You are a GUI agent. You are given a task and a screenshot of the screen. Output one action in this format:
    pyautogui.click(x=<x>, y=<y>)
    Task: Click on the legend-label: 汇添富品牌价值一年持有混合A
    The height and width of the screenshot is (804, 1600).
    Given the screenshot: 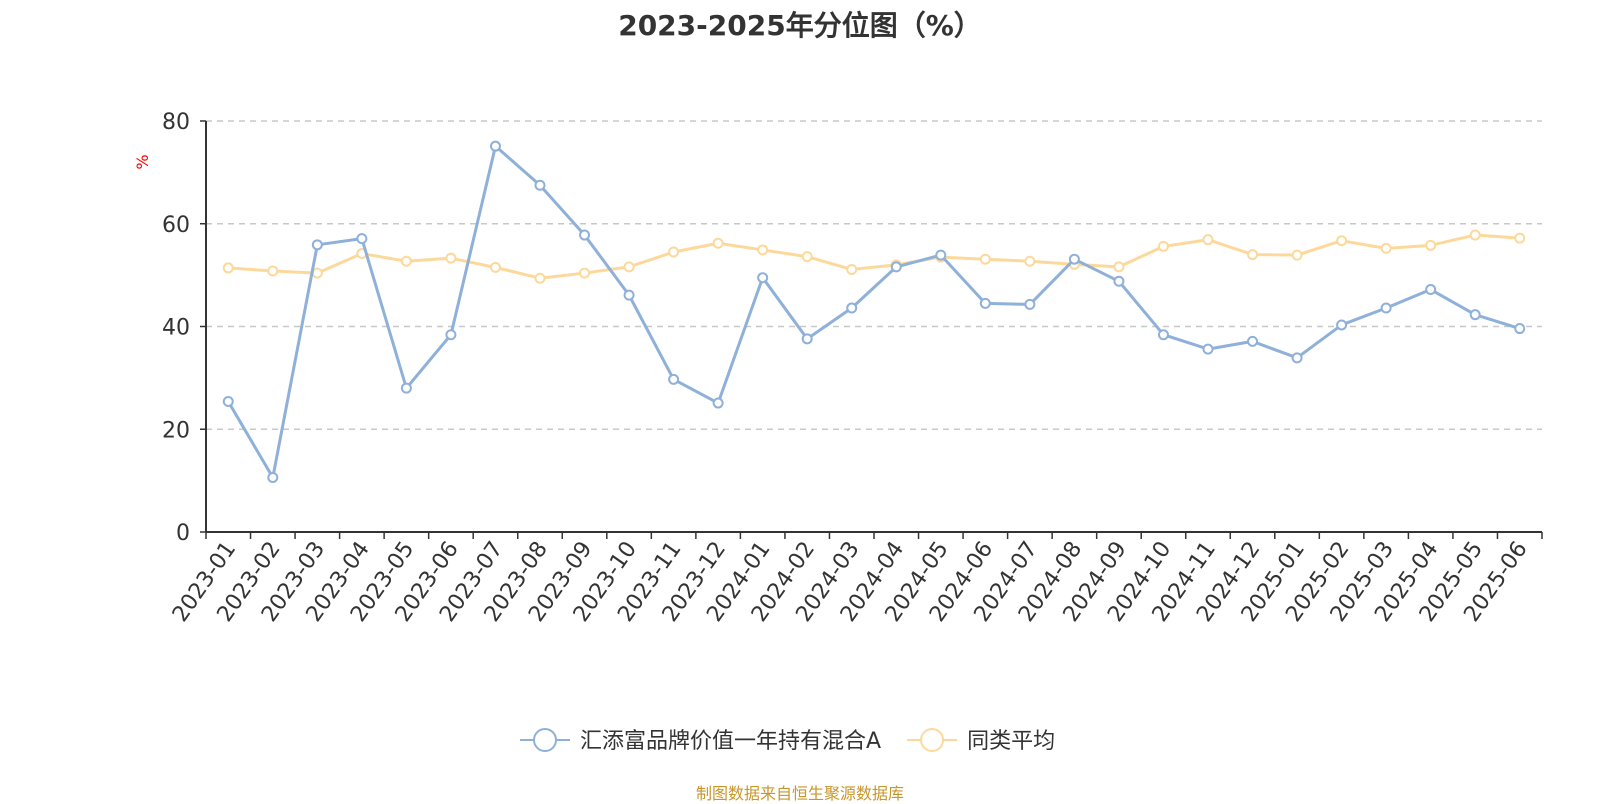 What is the action you would take?
    pyautogui.click(x=730, y=741)
    